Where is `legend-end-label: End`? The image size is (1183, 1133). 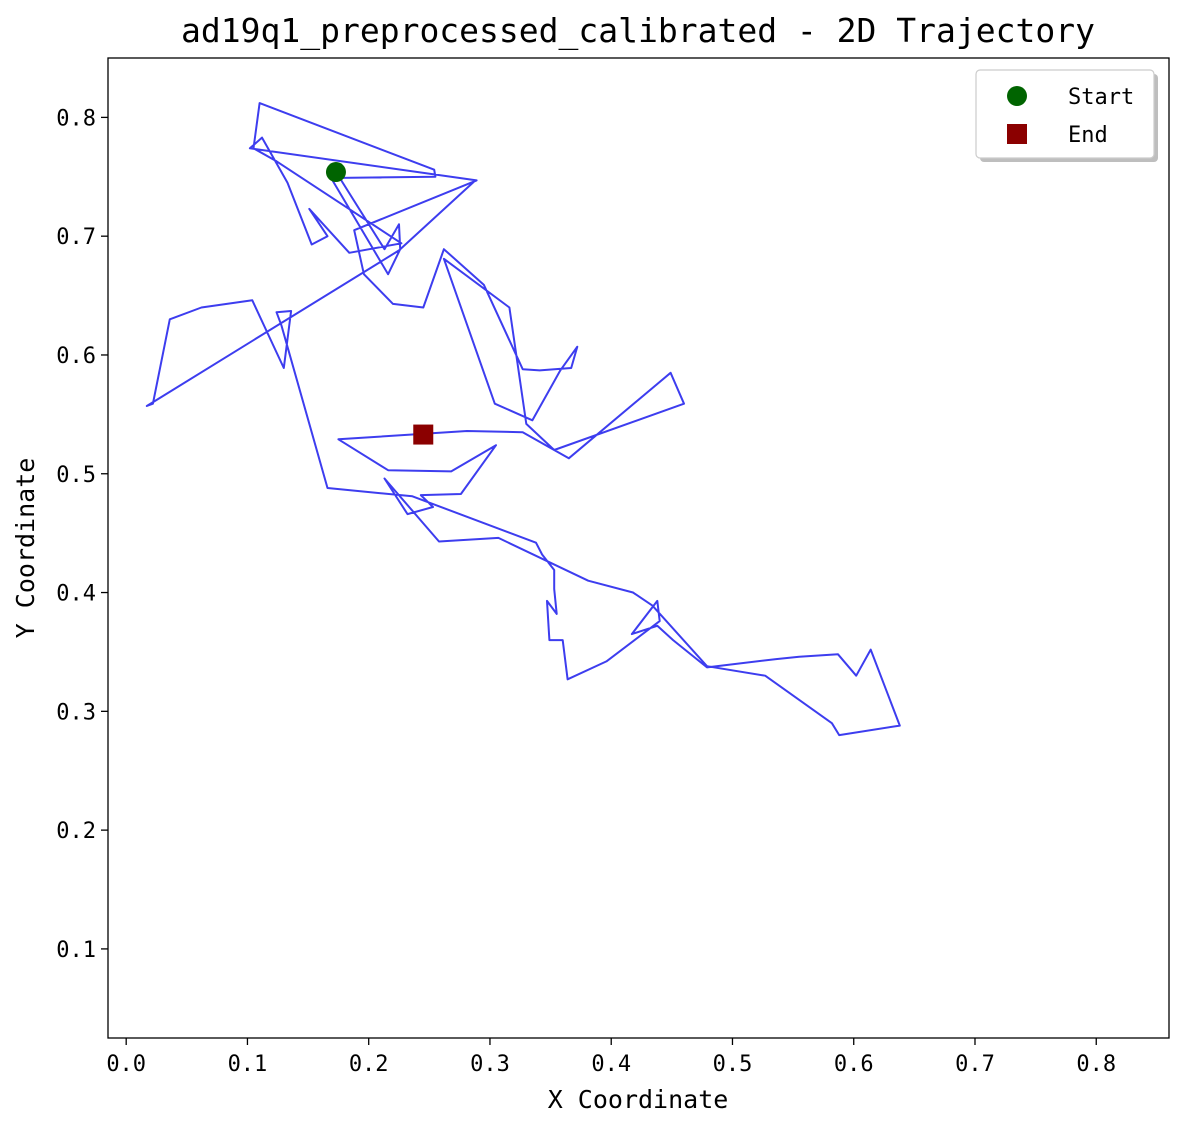 legend-end-label: End is located at coordinates (1088, 135).